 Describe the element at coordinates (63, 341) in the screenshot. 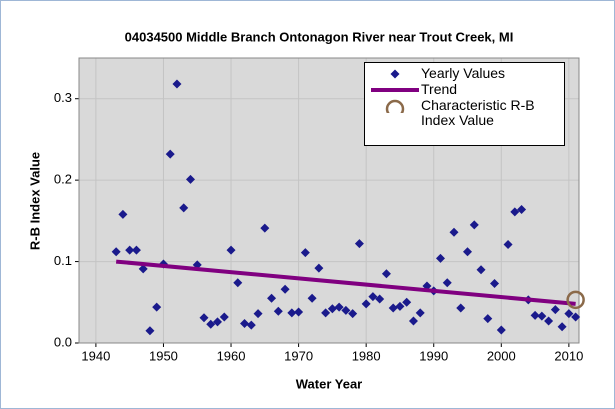

I see `y-tick-label: 0.0` at that location.